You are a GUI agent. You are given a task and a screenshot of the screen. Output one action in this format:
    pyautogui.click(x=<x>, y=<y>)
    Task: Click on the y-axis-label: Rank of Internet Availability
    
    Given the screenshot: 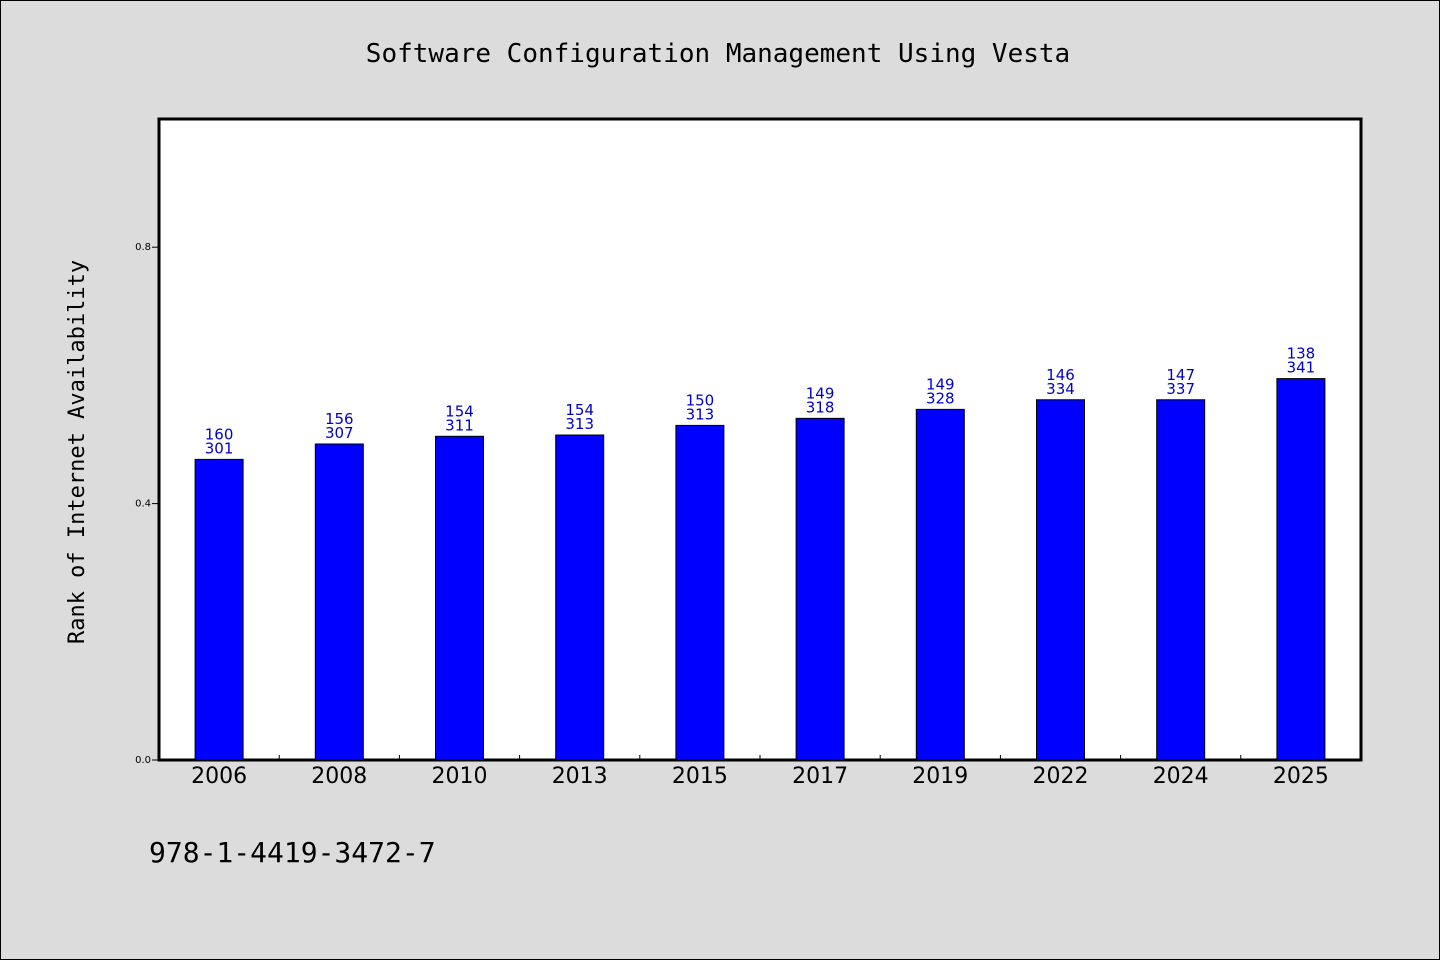 What is the action you would take?
    pyautogui.click(x=77, y=452)
    